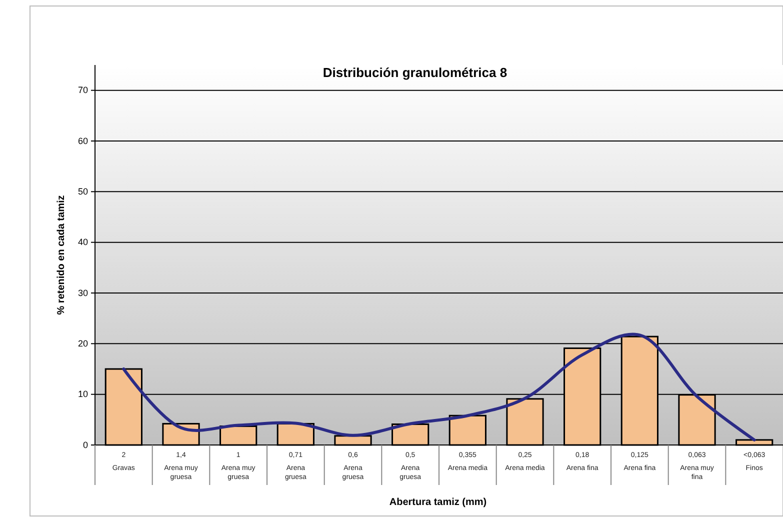 The width and height of the screenshot is (783, 522). What do you see at coordinates (83, 141) in the screenshot?
I see `y-tick-label: 60` at bounding box center [83, 141].